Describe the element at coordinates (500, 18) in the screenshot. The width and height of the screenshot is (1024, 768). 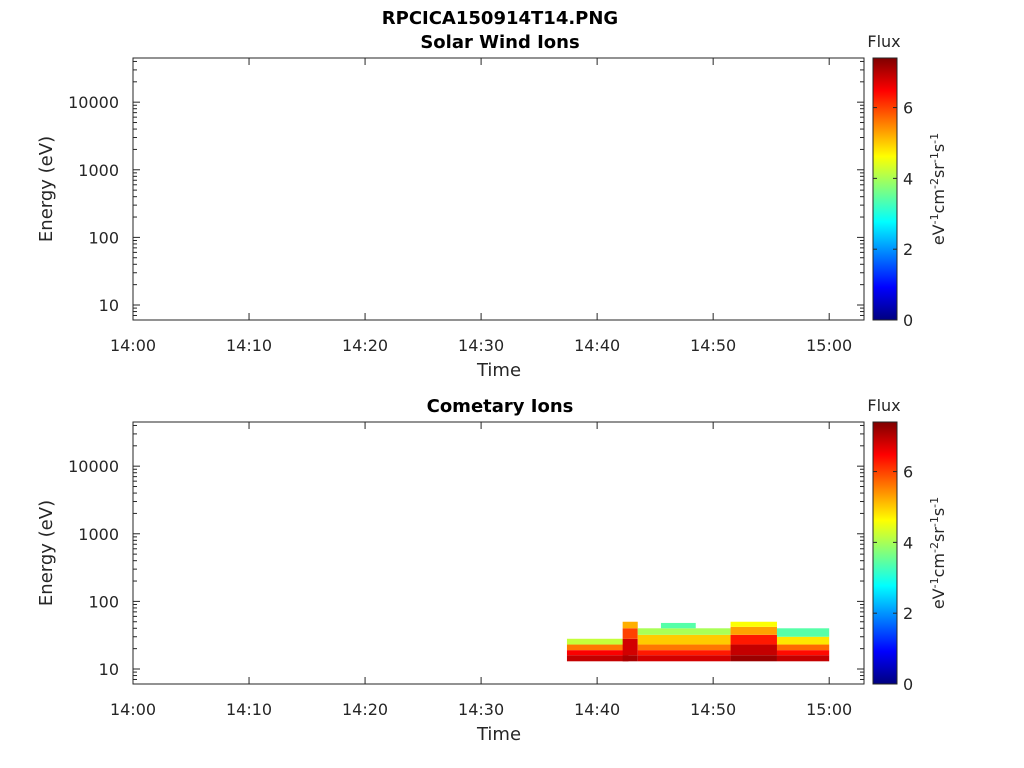
I see `figure-title: RPCICA150914T14.PNG` at that location.